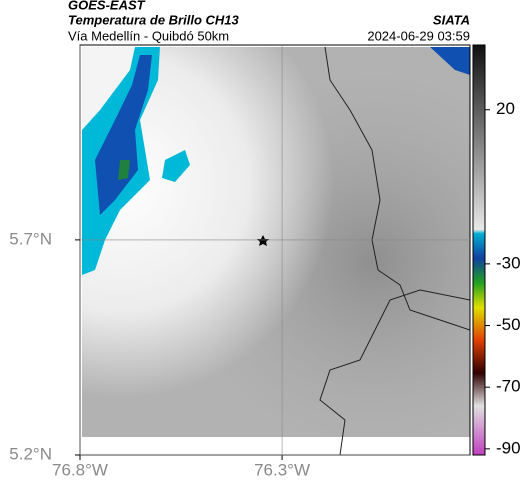 Image resolution: width=526 pixels, height=491 pixels. Describe the element at coordinates (30, 453) in the screenshot. I see `y-tick-label: 5.2°N` at that location.